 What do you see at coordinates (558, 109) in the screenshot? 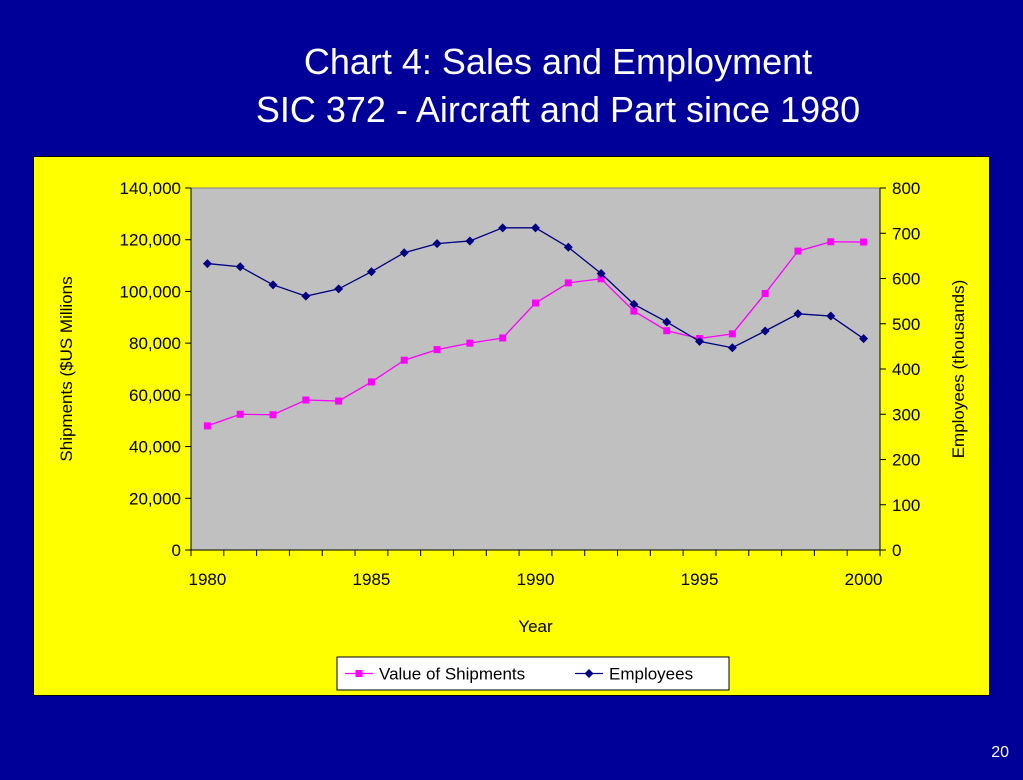
I see `slide-title-line-2: SIC 372 - Aircraft and Part since 1980` at bounding box center [558, 109].